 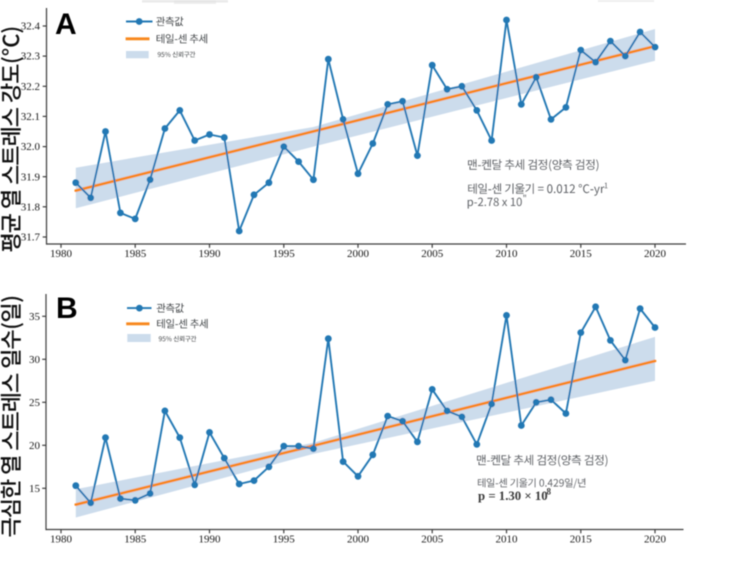 What do you see at coordinates (513, 496) in the screenshot?
I see `svg-text: p = 1.30 × 10` at bounding box center [513, 496].